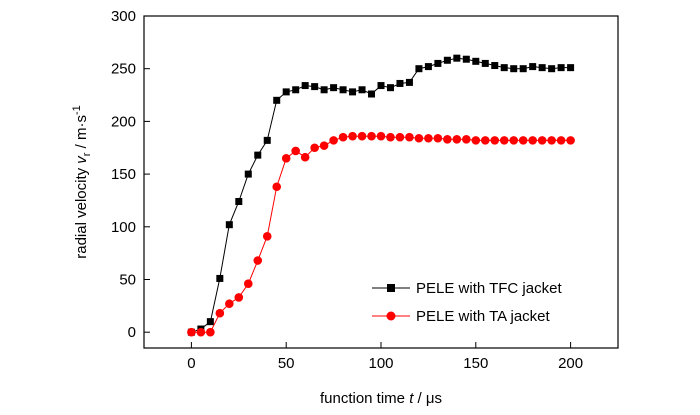 This screenshot has height=415, width=700. What do you see at coordinates (127, 279) in the screenshot?
I see `y-tick-label: 50` at bounding box center [127, 279].